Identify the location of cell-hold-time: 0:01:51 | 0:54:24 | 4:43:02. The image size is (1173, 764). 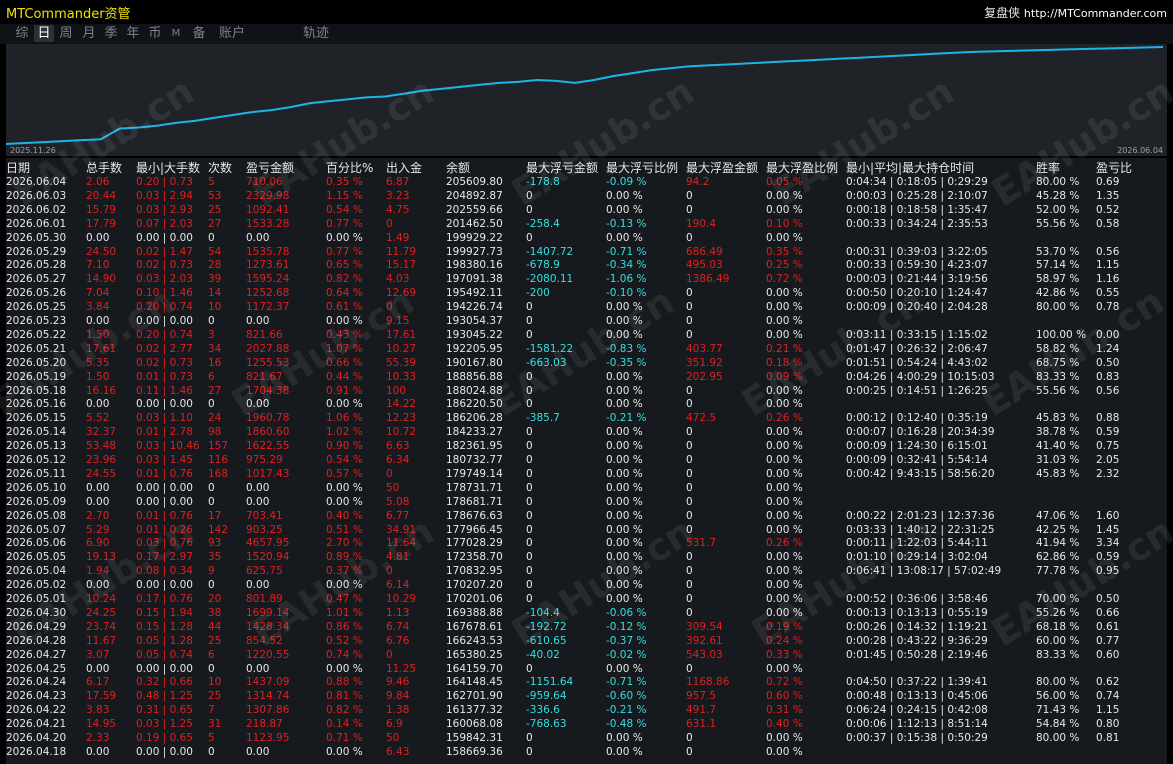
(917, 362).